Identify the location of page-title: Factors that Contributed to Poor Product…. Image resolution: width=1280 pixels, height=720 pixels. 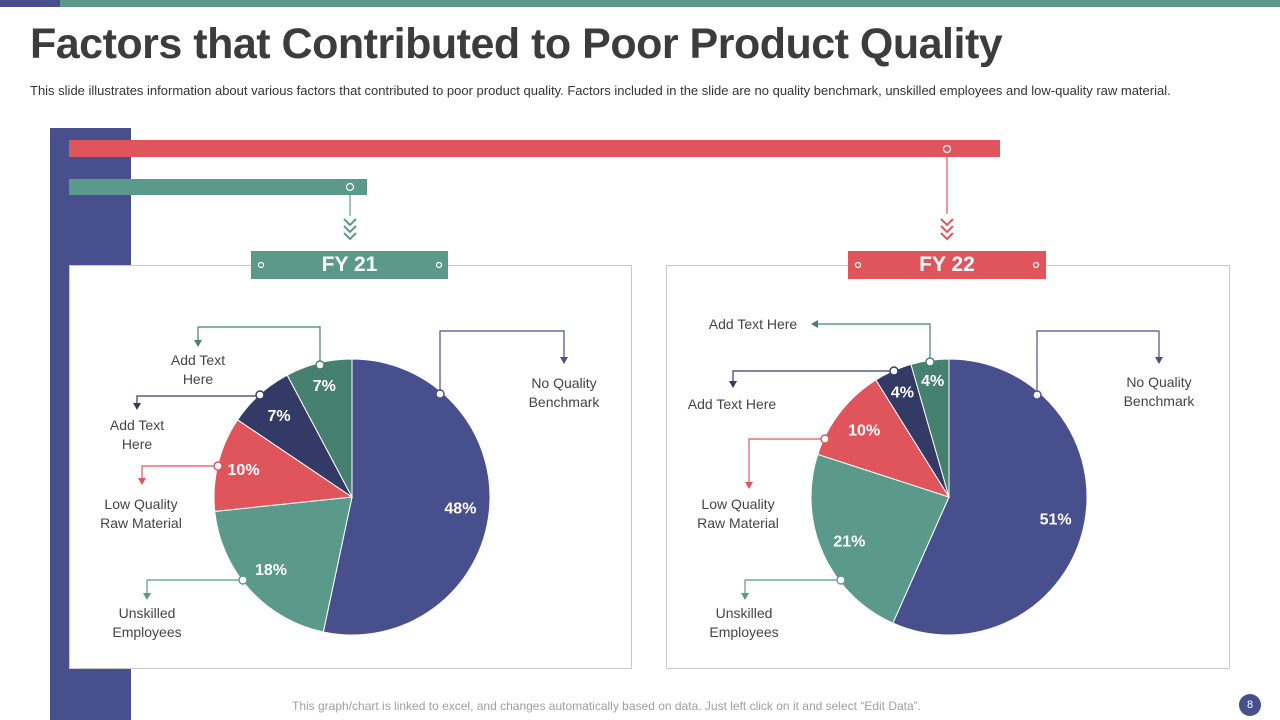
(516, 44).